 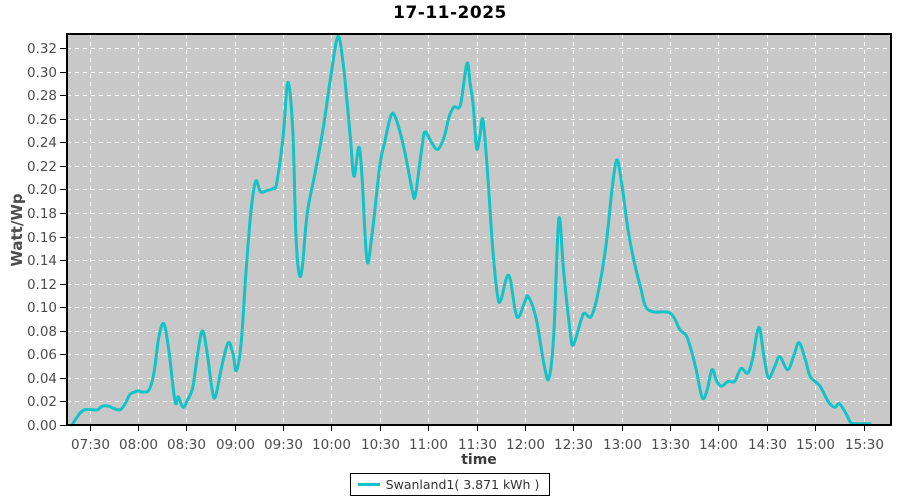 I want to click on x-tick-label: 11:00, so click(x=428, y=445).